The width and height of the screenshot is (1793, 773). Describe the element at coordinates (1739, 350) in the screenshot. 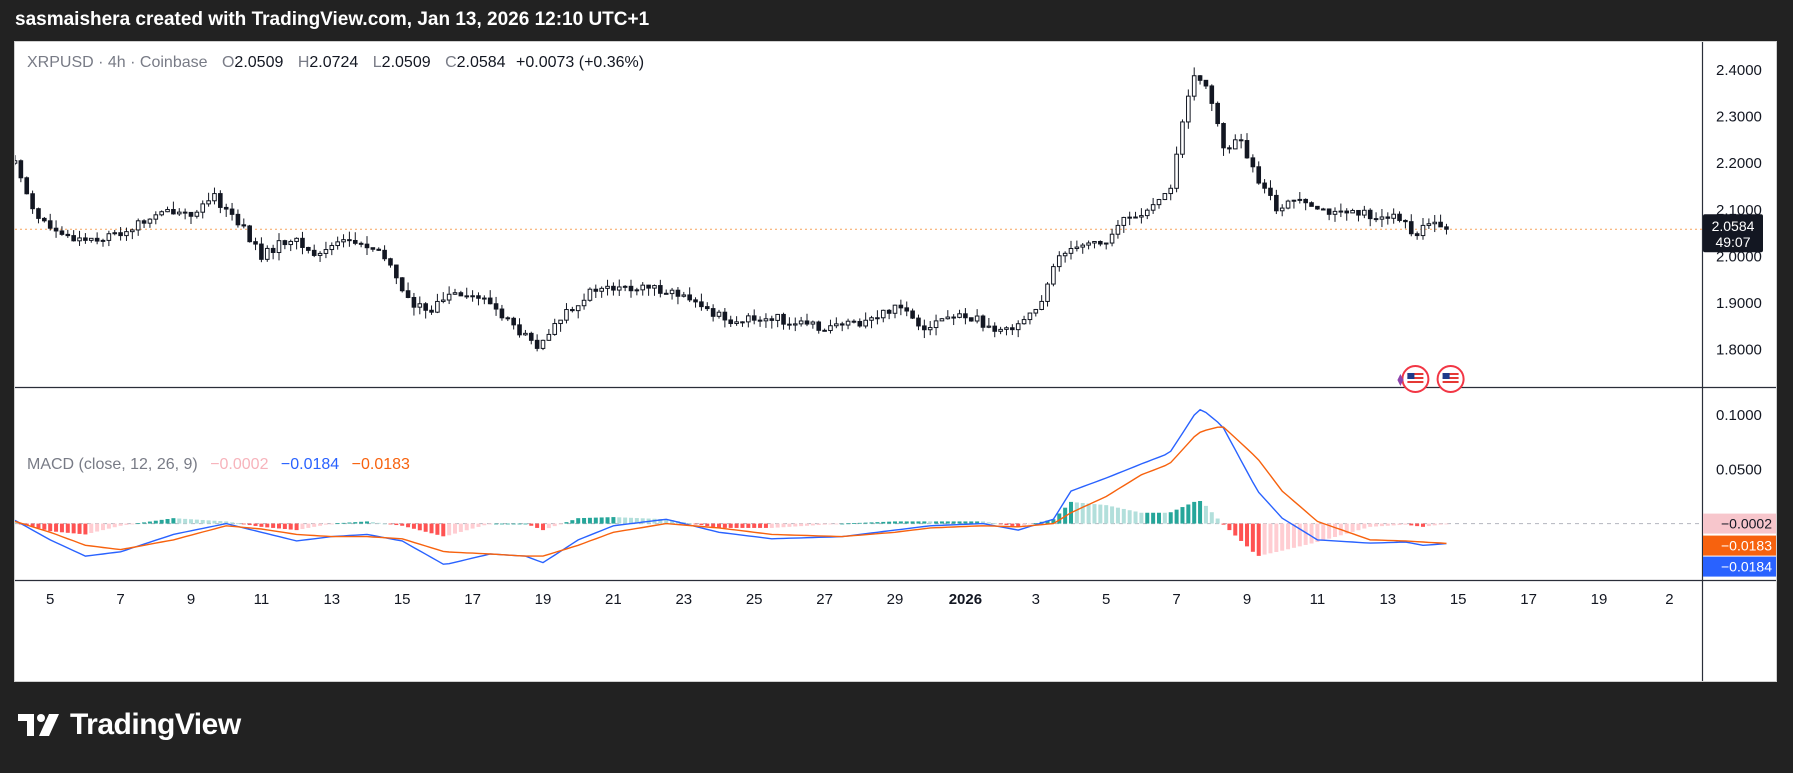

I see `price-tick-label: 1.8000` at that location.